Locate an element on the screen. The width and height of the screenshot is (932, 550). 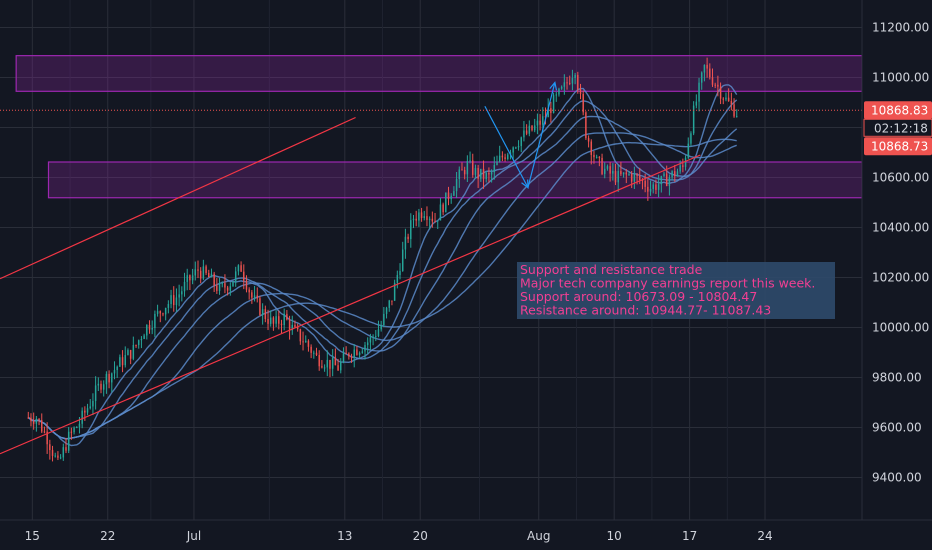
time-axis: 15 22 Jul 13 20 Aug 10 17 24 is located at coordinates (466, 534).